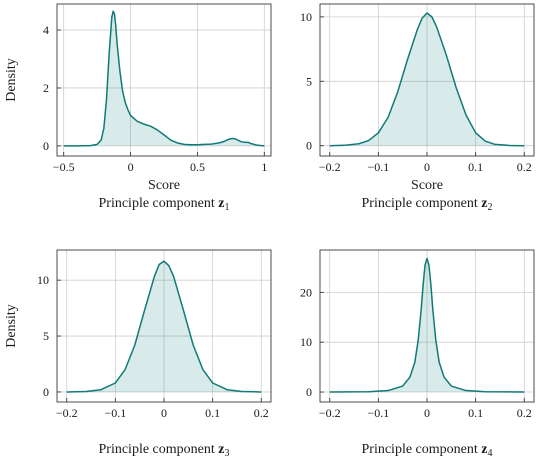 Image resolution: width=550 pixels, height=460 pixels. What do you see at coordinates (46, 88) in the screenshot?
I see `y-tick-label: 2` at bounding box center [46, 88].